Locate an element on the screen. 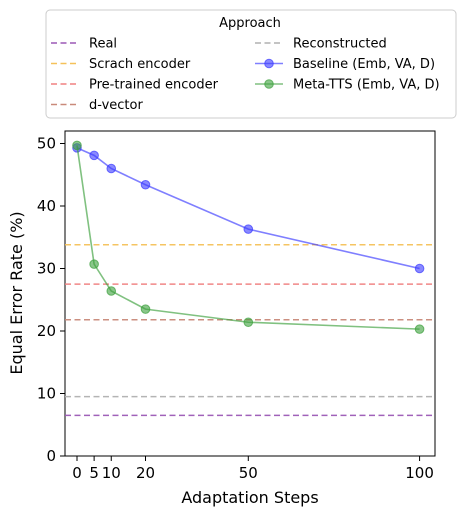 The height and width of the screenshot is (516, 465). legend-label-d-vector: d-vector is located at coordinates (116, 105).